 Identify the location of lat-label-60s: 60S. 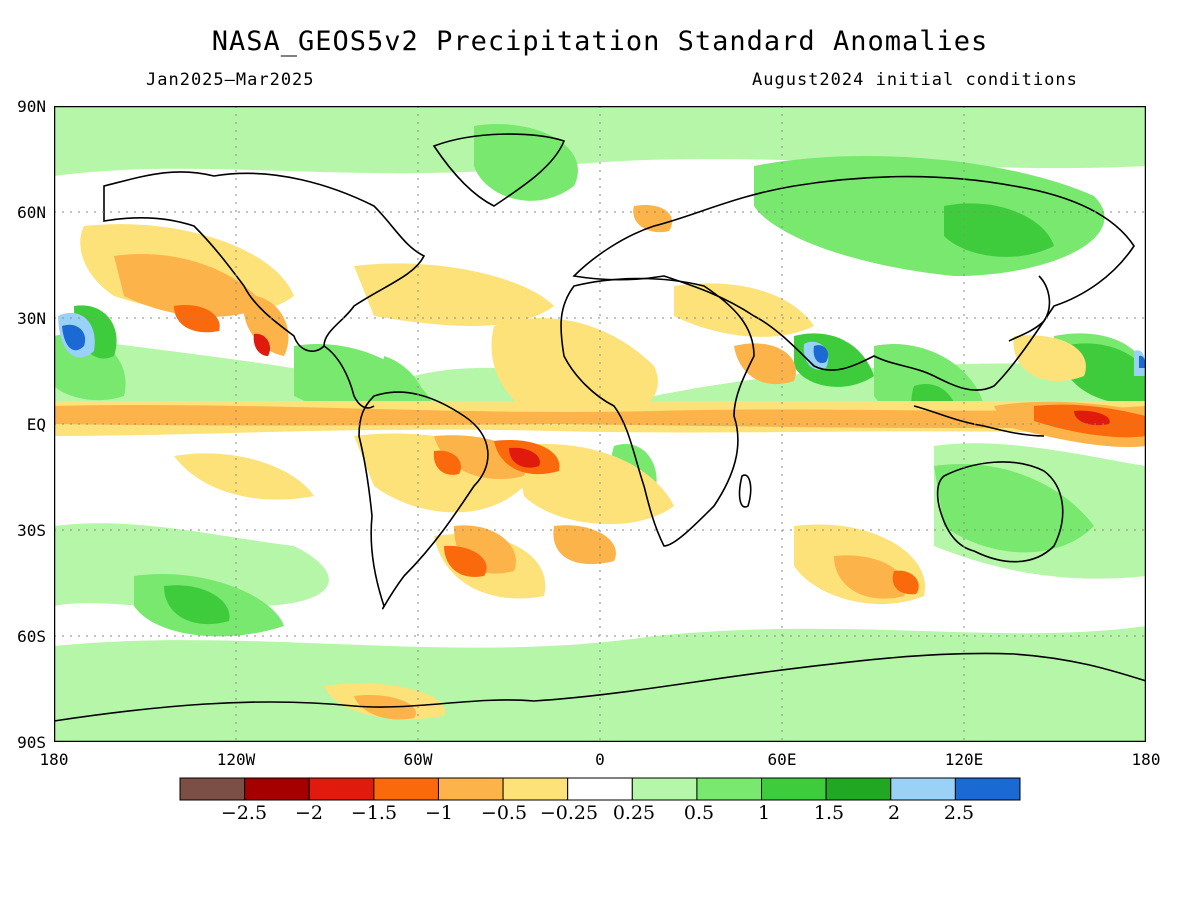
(31, 636).